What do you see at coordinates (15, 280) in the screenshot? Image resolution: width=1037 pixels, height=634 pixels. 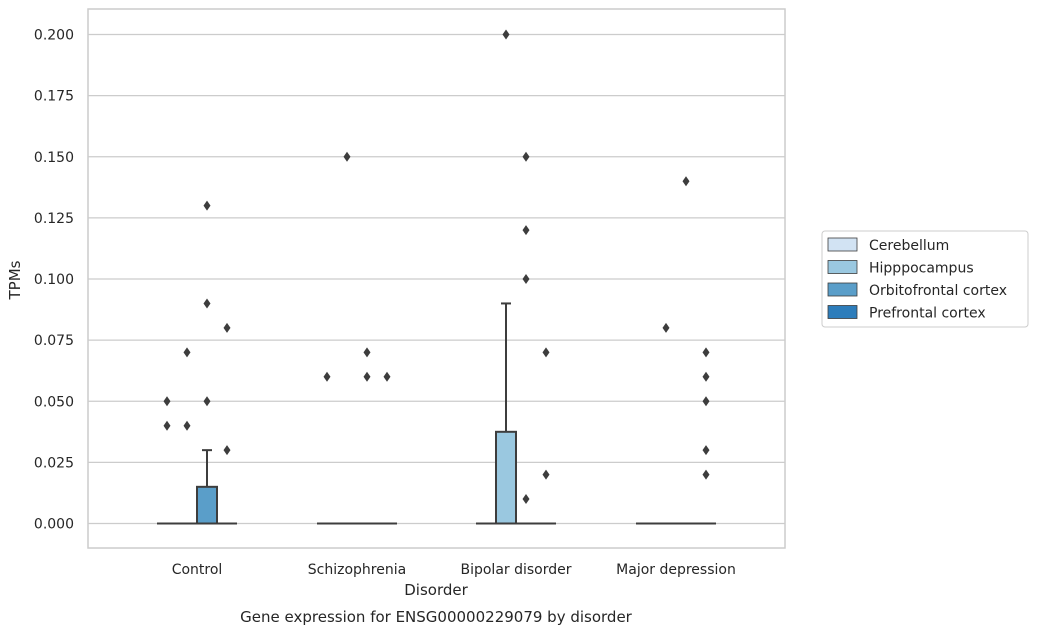 I see `y-axis-title: TPMs` at bounding box center [15, 280].